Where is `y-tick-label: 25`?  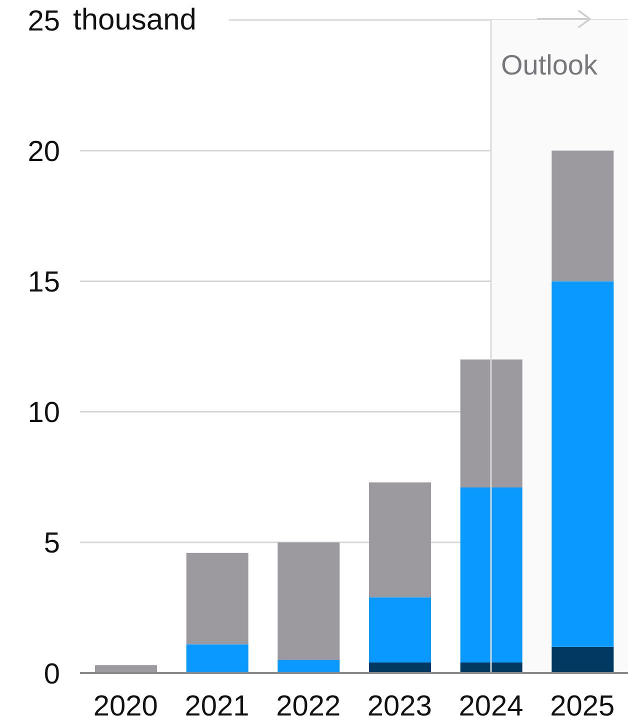
y-tick-label: 25 is located at coordinates (44, 21).